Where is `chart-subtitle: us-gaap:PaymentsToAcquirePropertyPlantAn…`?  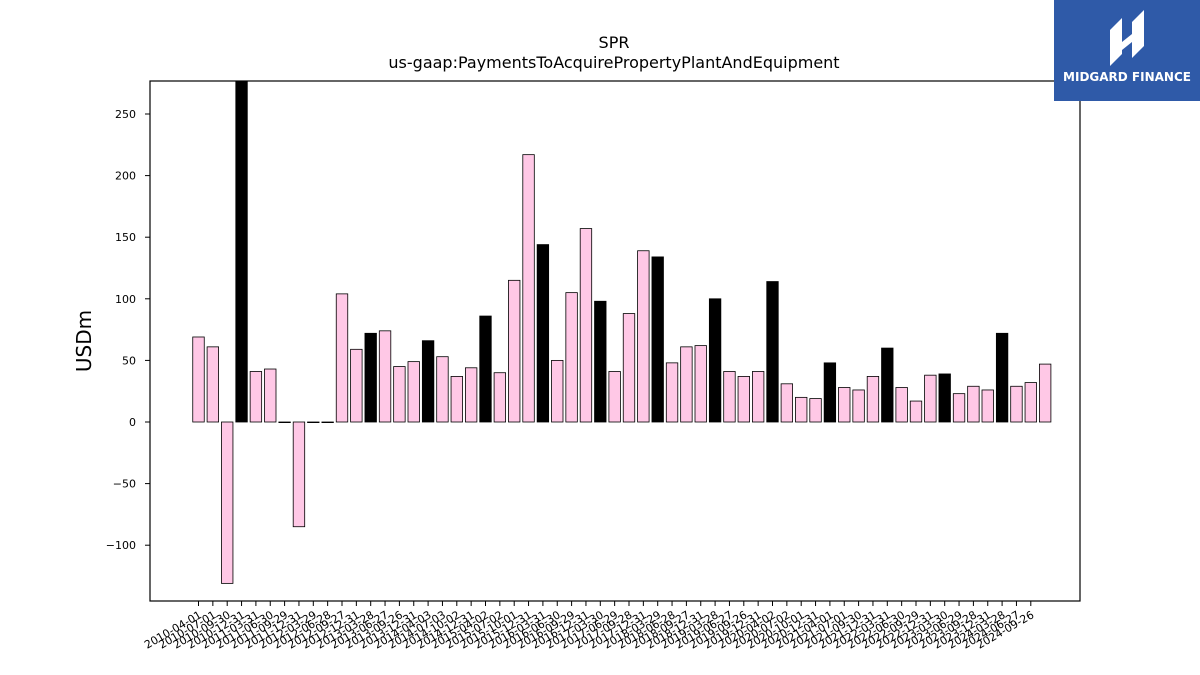 chart-subtitle: us-gaap:PaymentsToAcquirePropertyPlantAn… is located at coordinates (613, 62).